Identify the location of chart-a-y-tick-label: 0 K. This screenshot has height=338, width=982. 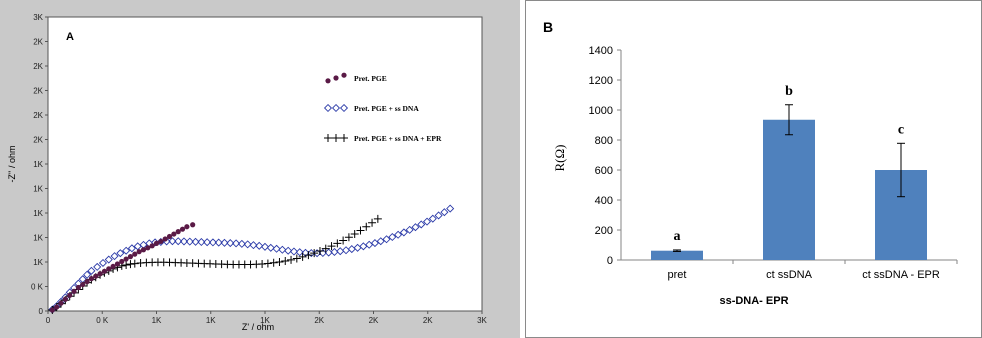
(37, 287).